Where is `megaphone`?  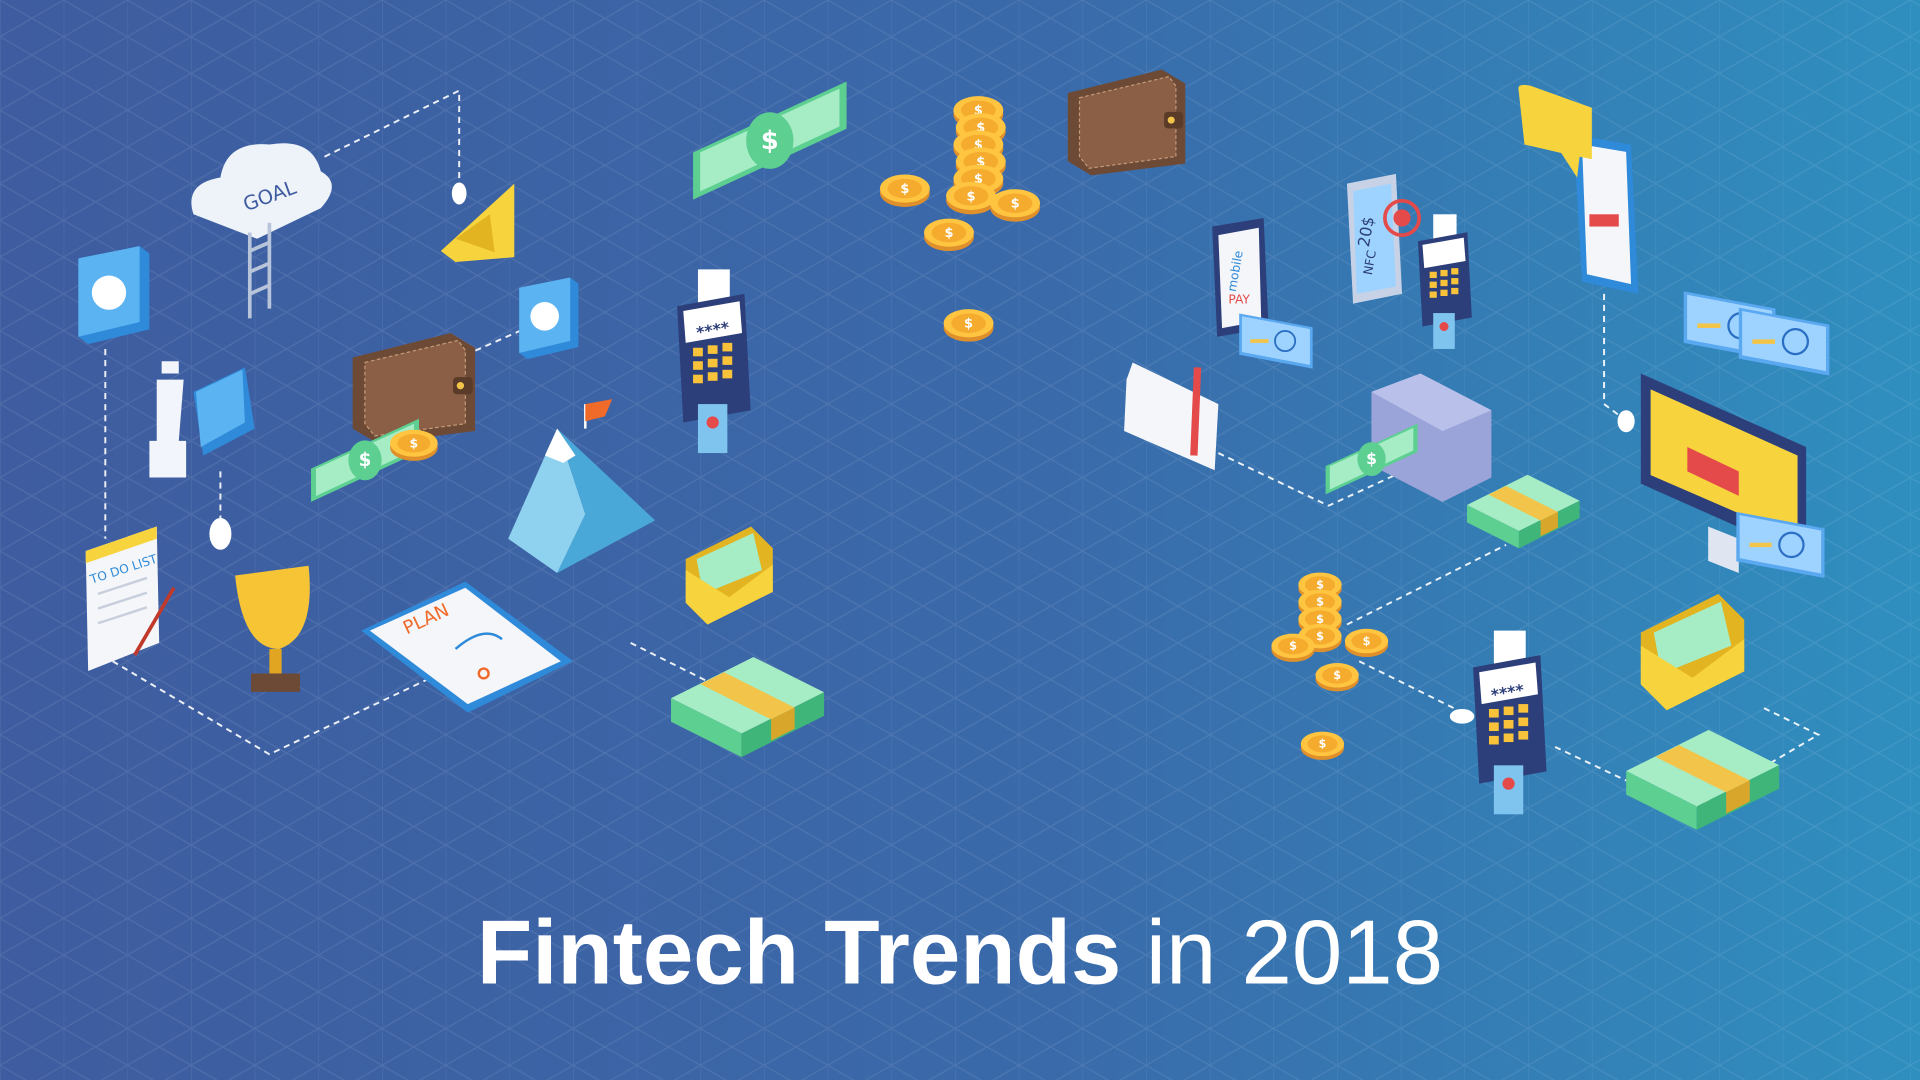
megaphone is located at coordinates (477, 223).